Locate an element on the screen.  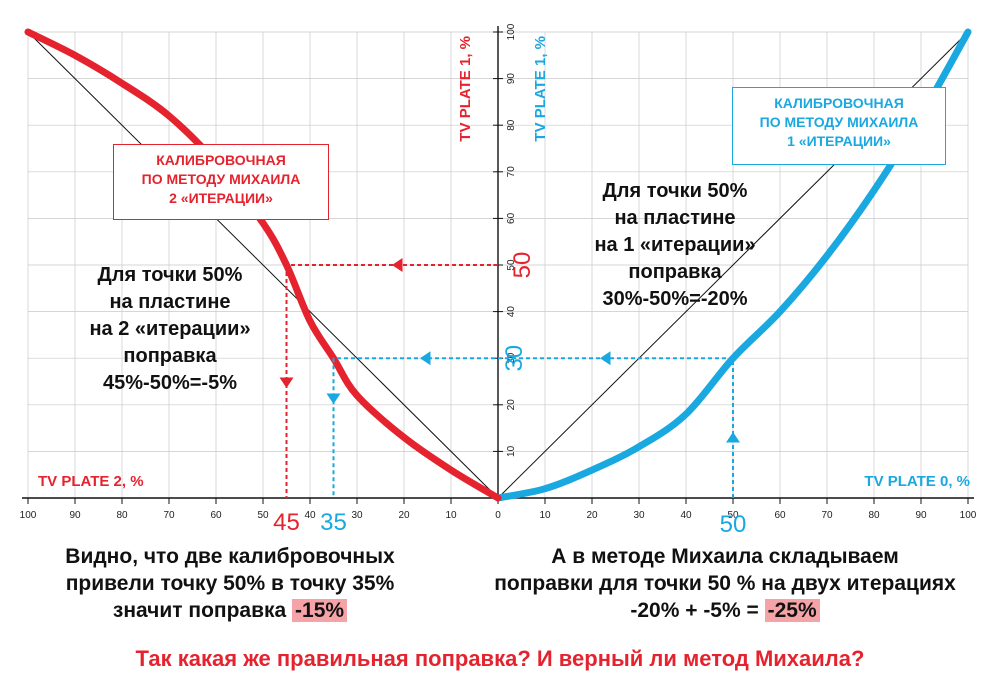
legend-right-line2: ПО МЕТОДУ МИХАИЛА is located at coordinates (839, 122).